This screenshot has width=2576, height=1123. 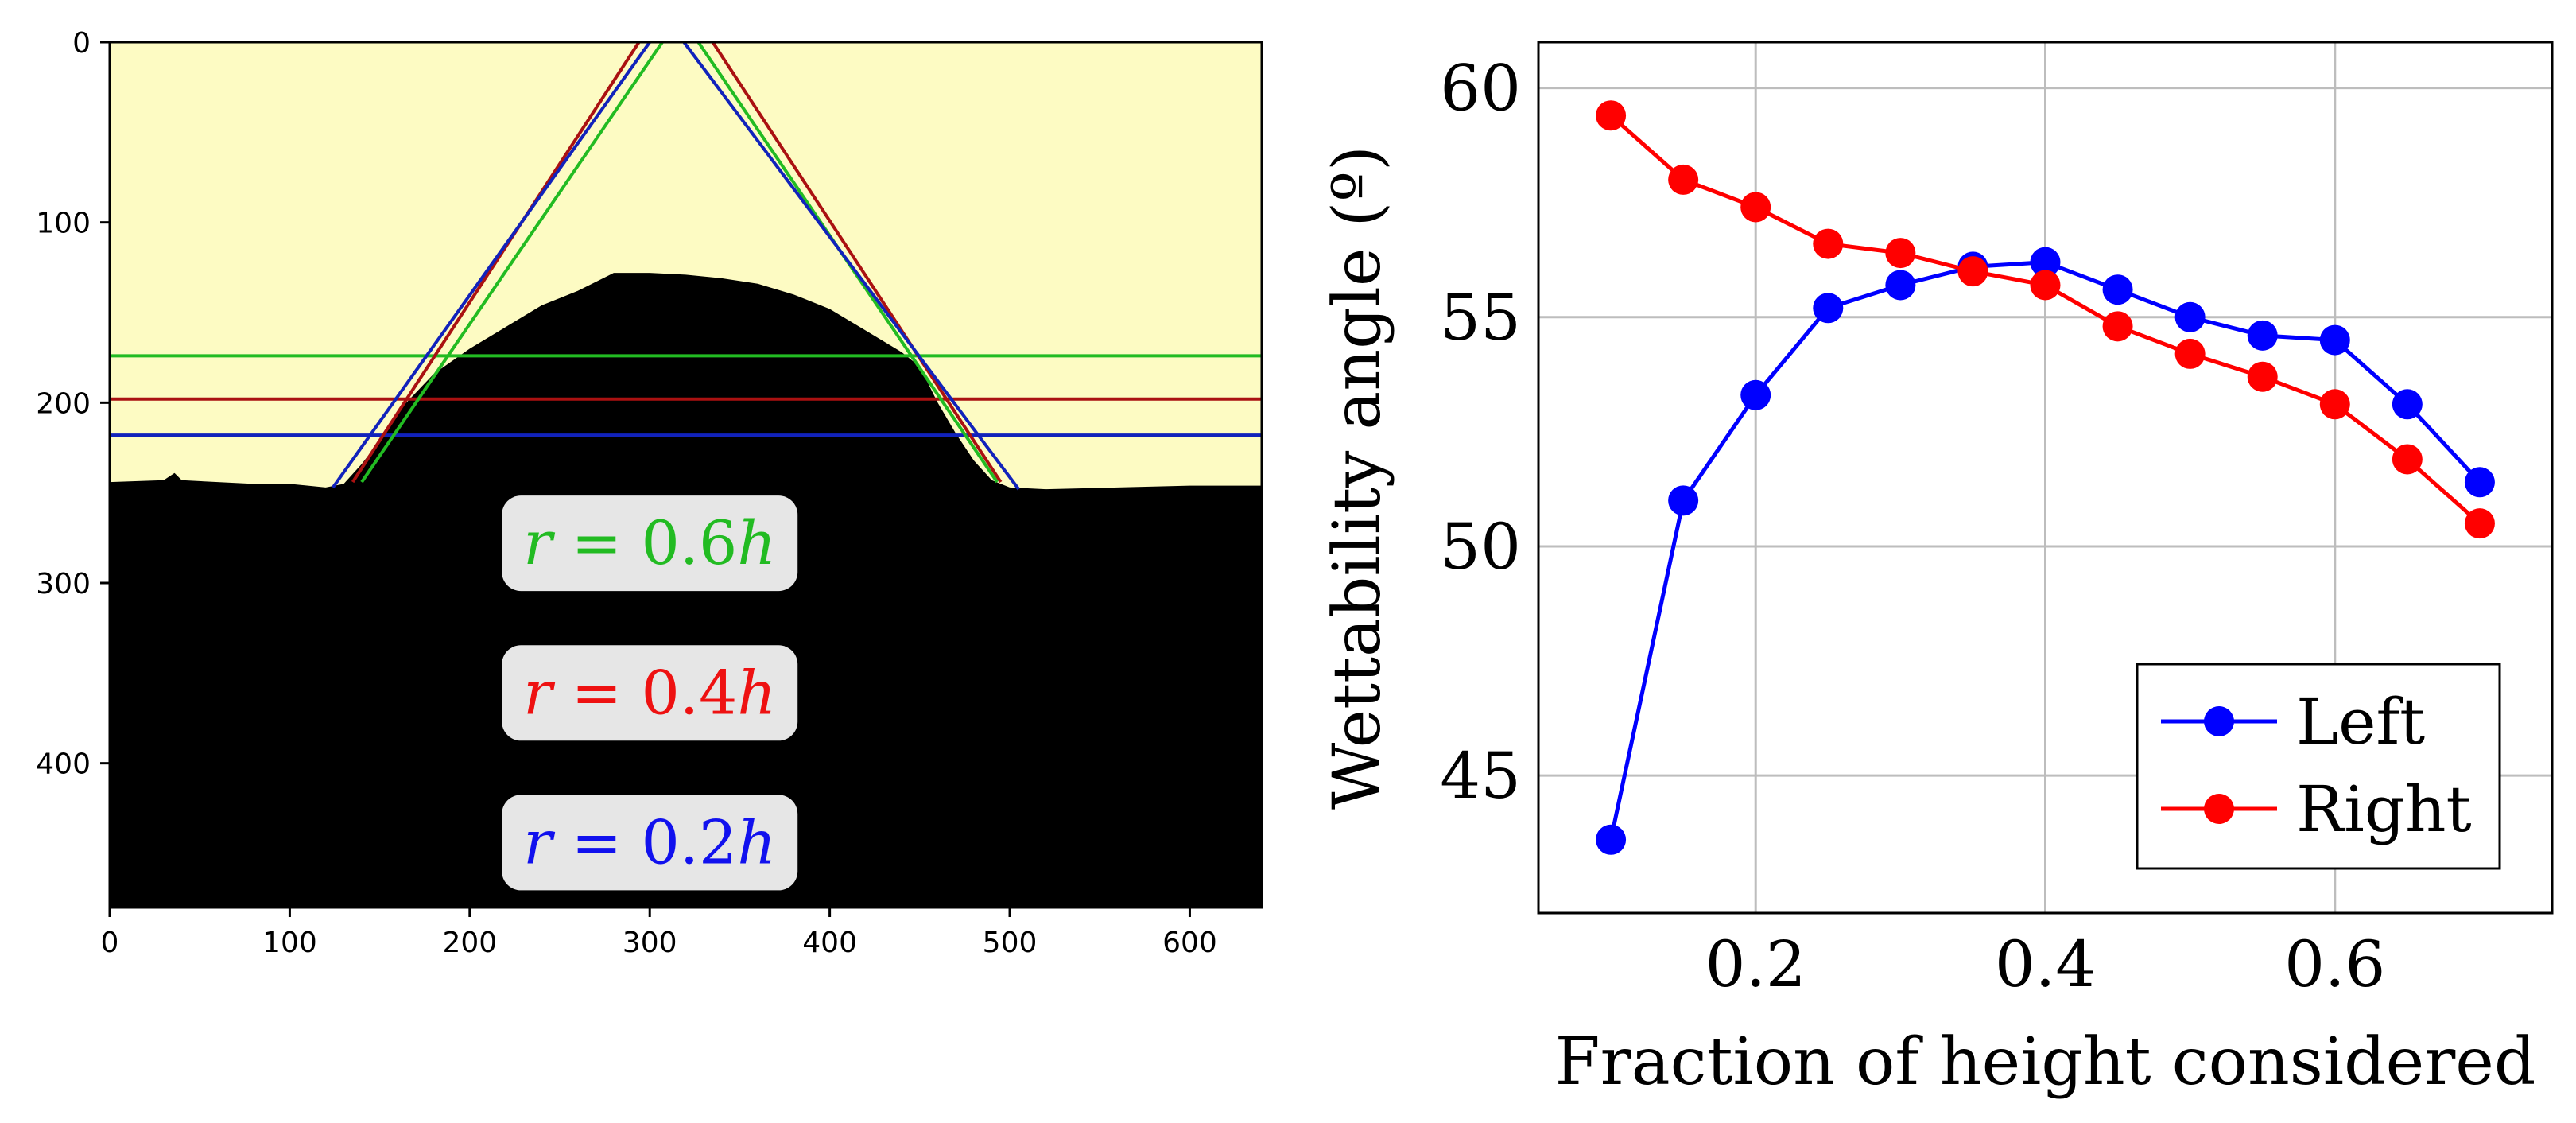 What do you see at coordinates (597, 842) in the screenshot?
I see `label-eq-2: =` at bounding box center [597, 842].